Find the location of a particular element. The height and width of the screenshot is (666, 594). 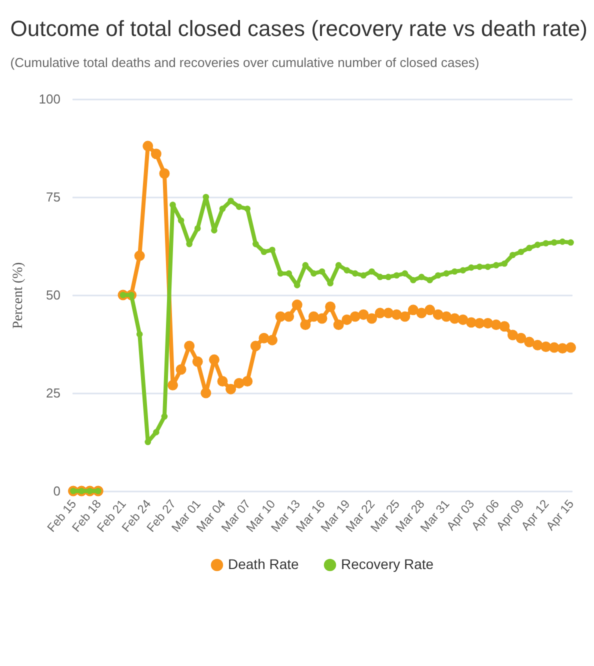

chart-title: Outcome of total closed cases (recovery rate vs death rate) is located at coordinates (299, 28).